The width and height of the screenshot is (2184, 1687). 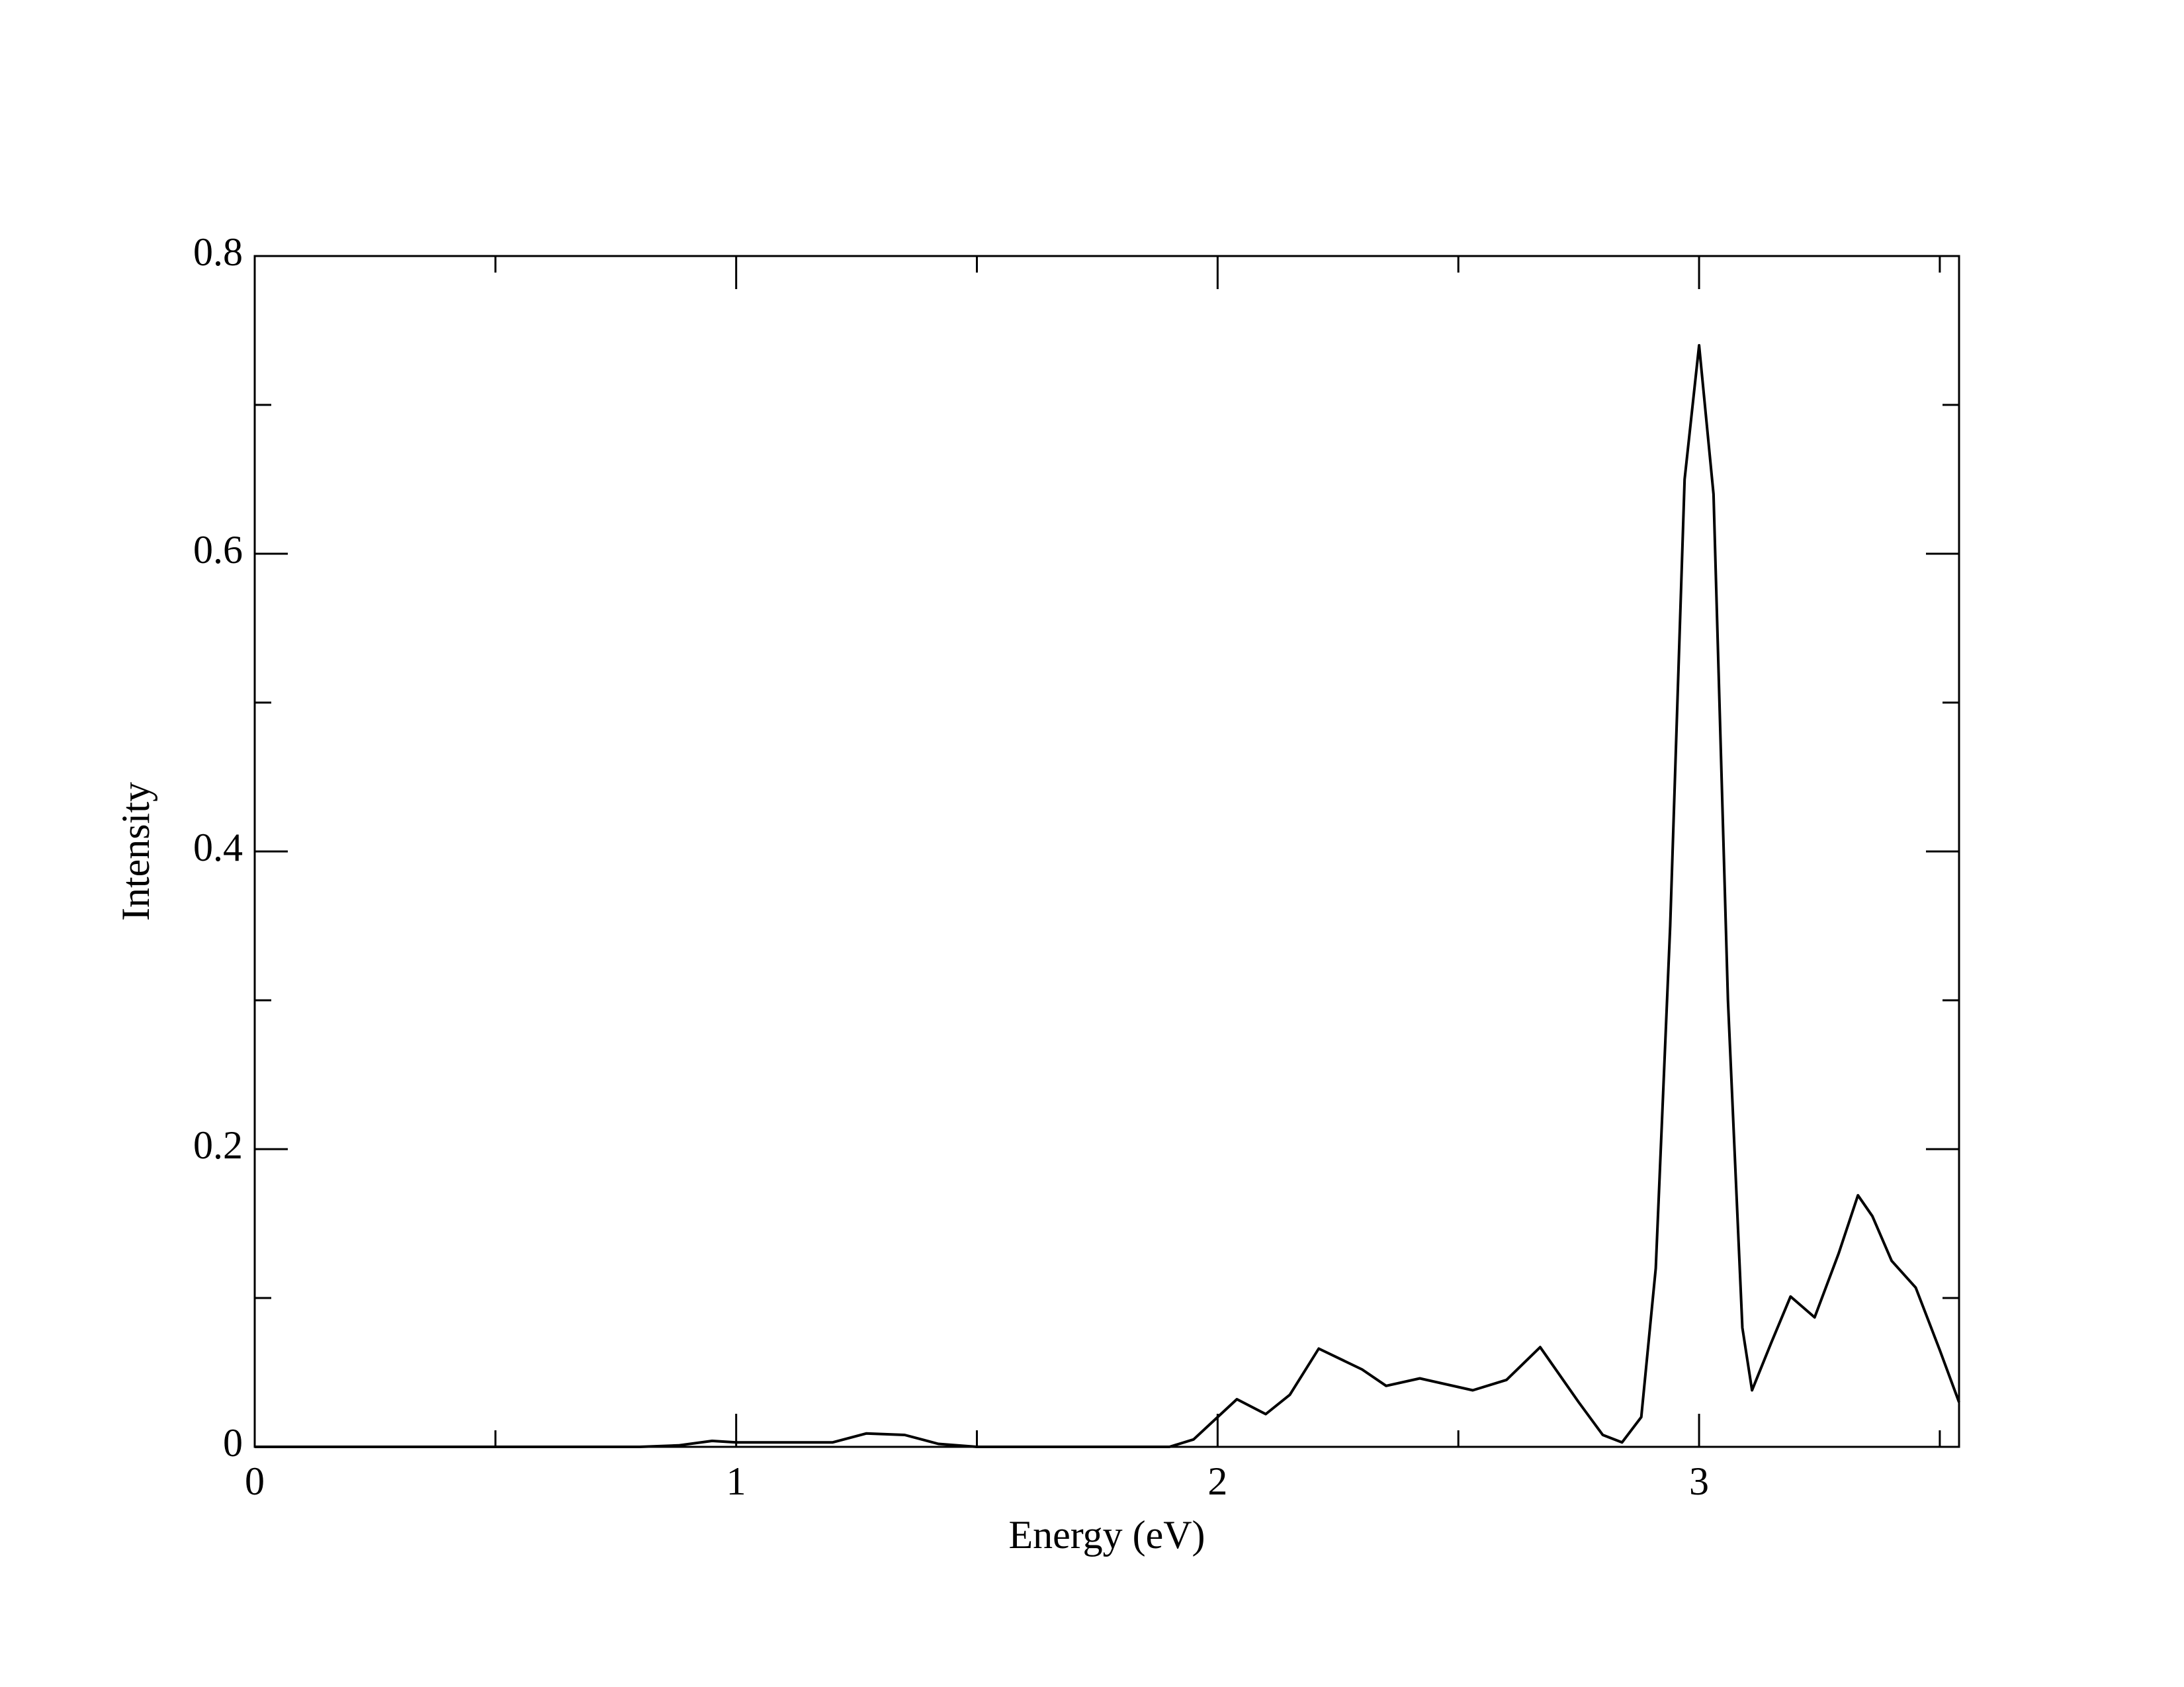 What do you see at coordinates (218, 252) in the screenshot?
I see `y-tick-label: 0.8` at bounding box center [218, 252].